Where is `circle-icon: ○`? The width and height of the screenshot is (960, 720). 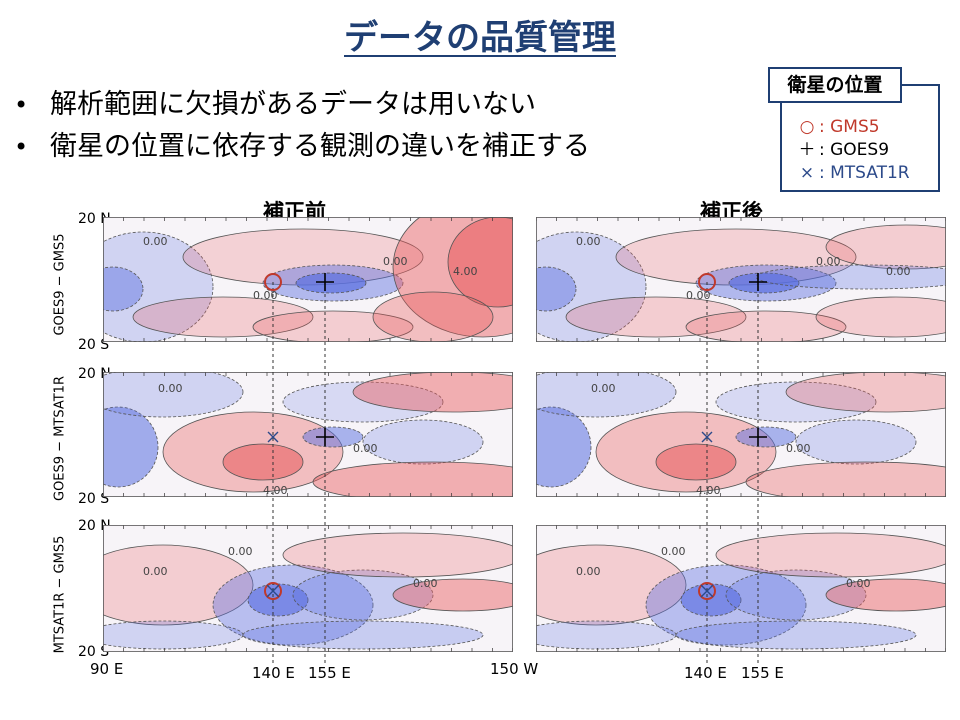
circle-icon: ○ is located at coordinates (807, 127).